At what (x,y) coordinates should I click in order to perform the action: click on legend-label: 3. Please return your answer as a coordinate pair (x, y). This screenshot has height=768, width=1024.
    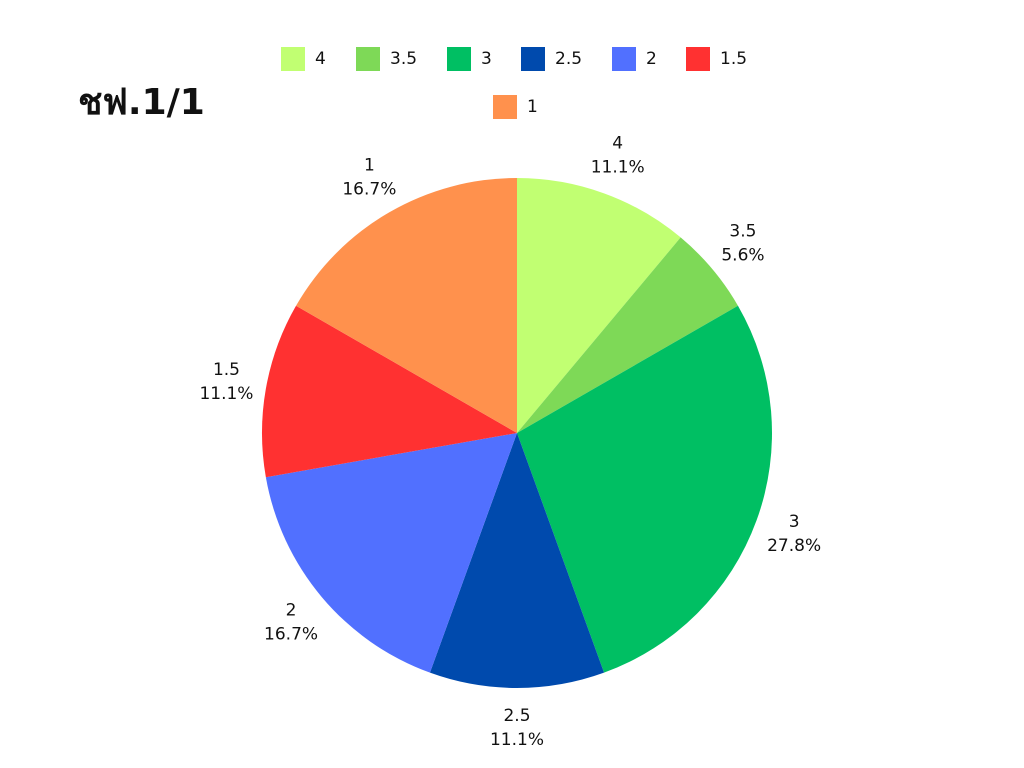
    Looking at the image, I should click on (486, 59).